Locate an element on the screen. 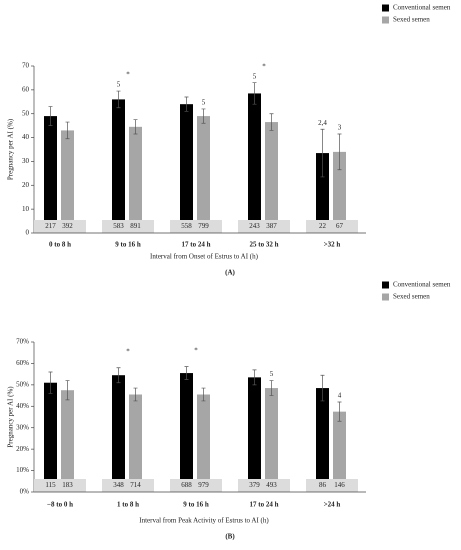  count-label: 183 is located at coordinates (67, 485).